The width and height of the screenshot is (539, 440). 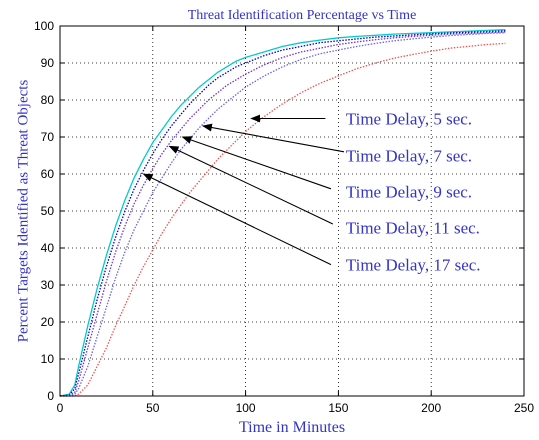 What do you see at coordinates (48, 63) in the screenshot?
I see `y-tick-label: 90` at bounding box center [48, 63].